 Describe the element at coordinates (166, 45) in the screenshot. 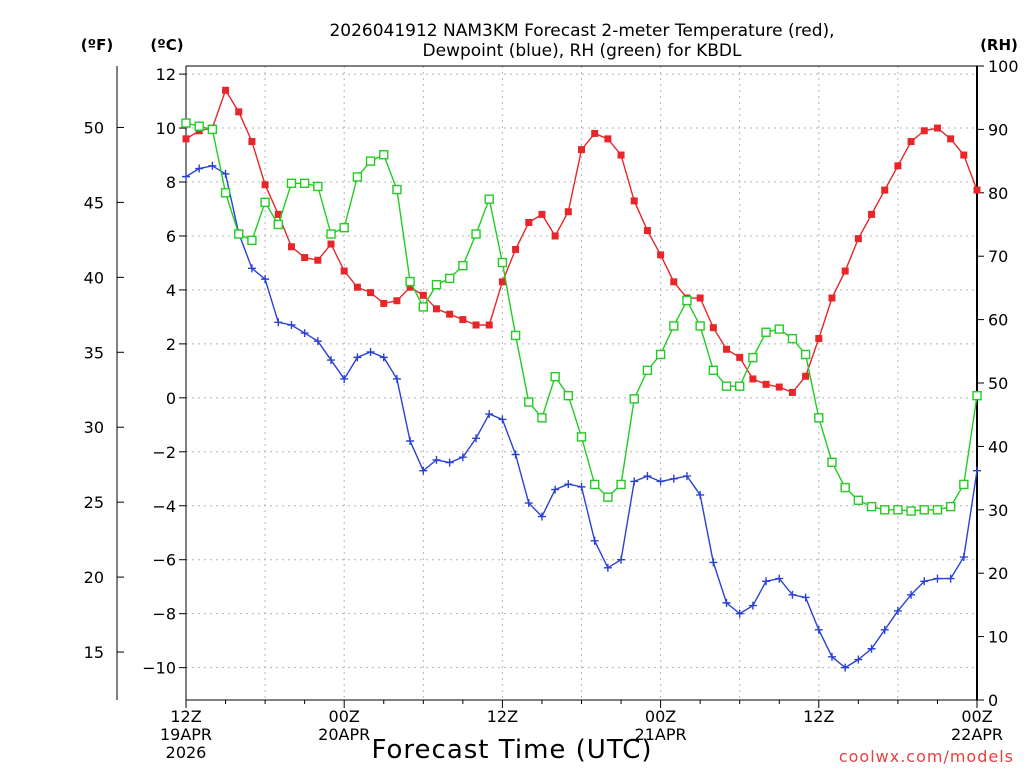

I see `celsius-axis-label: (ºC)` at that location.